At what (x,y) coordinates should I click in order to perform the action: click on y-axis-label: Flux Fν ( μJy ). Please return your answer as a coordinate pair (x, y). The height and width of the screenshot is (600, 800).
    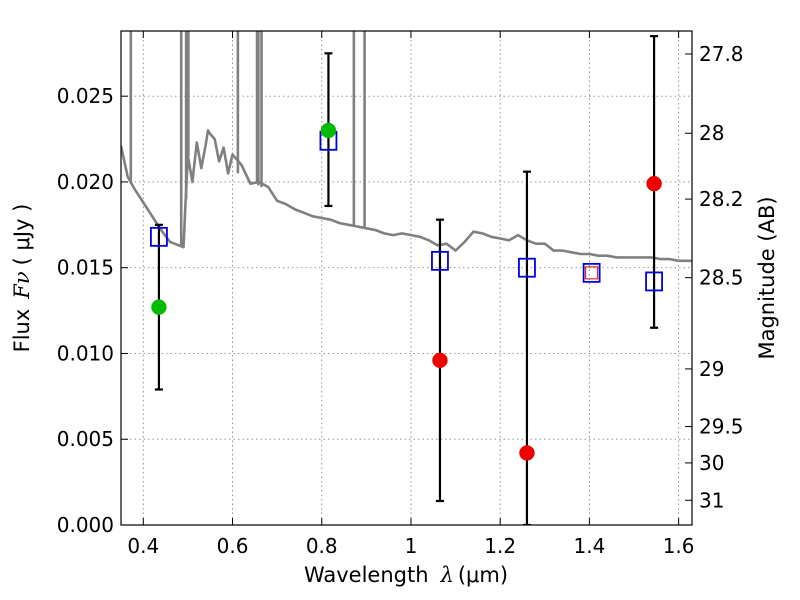
    Looking at the image, I should click on (22, 278).